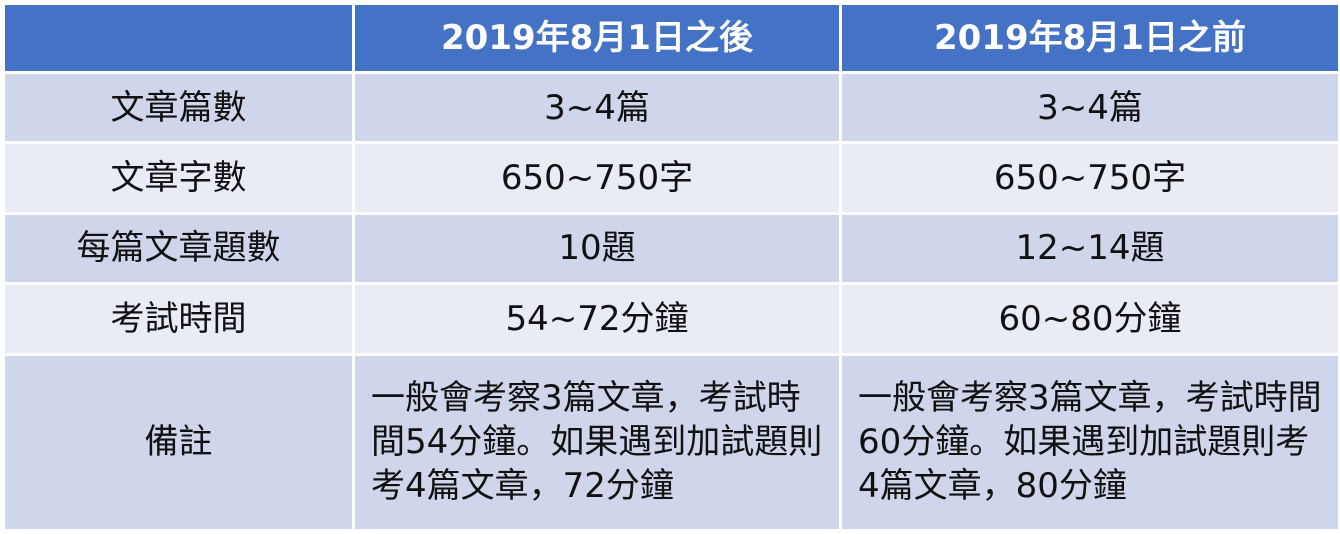 The width and height of the screenshot is (1340, 534). What do you see at coordinates (1089, 248) in the screenshot?
I see `cell-before: 12~14題` at bounding box center [1089, 248].